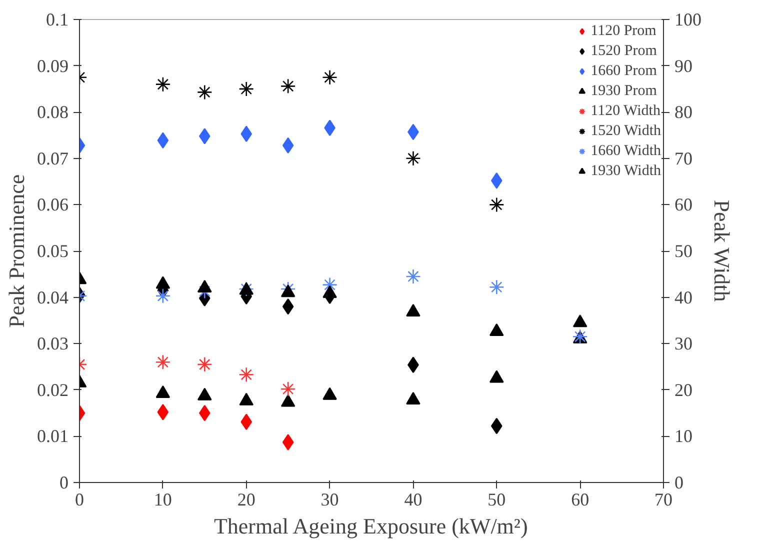  What do you see at coordinates (625, 151) in the screenshot?
I see `legend-label: 1660 Width` at bounding box center [625, 151].